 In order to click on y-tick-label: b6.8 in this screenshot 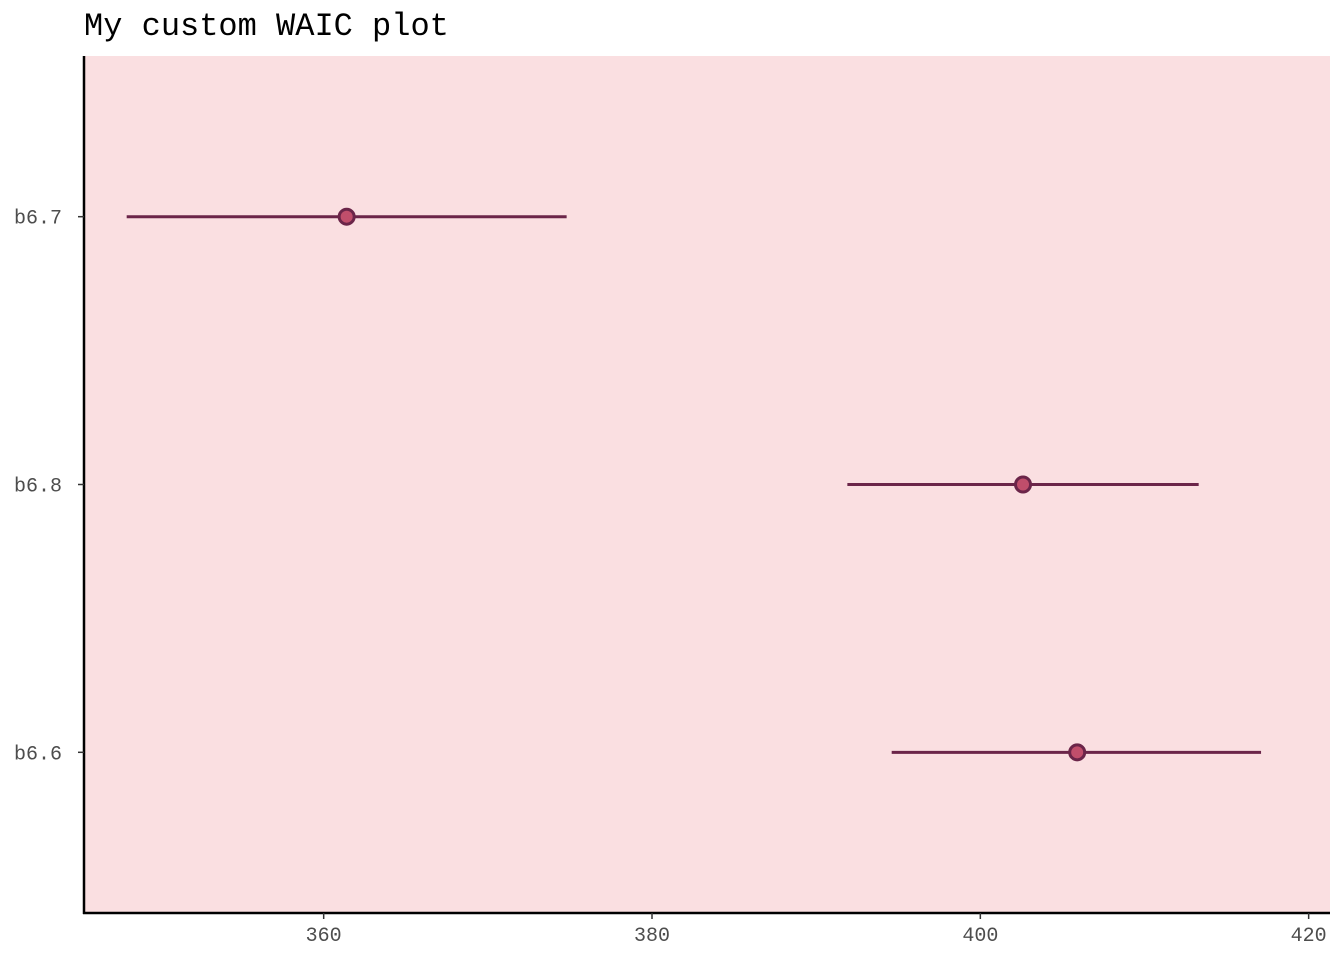, I will do `click(38, 487)`.